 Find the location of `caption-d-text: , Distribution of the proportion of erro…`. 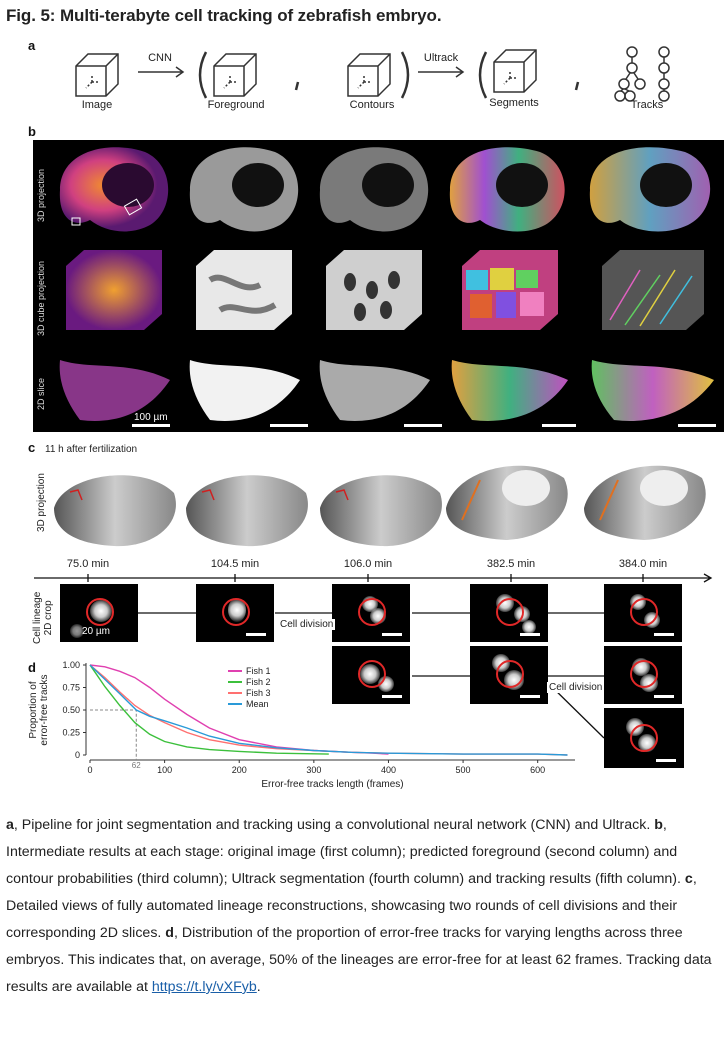

caption-d-text: , Distribution of the proportion of erro… is located at coordinates (359, 960).